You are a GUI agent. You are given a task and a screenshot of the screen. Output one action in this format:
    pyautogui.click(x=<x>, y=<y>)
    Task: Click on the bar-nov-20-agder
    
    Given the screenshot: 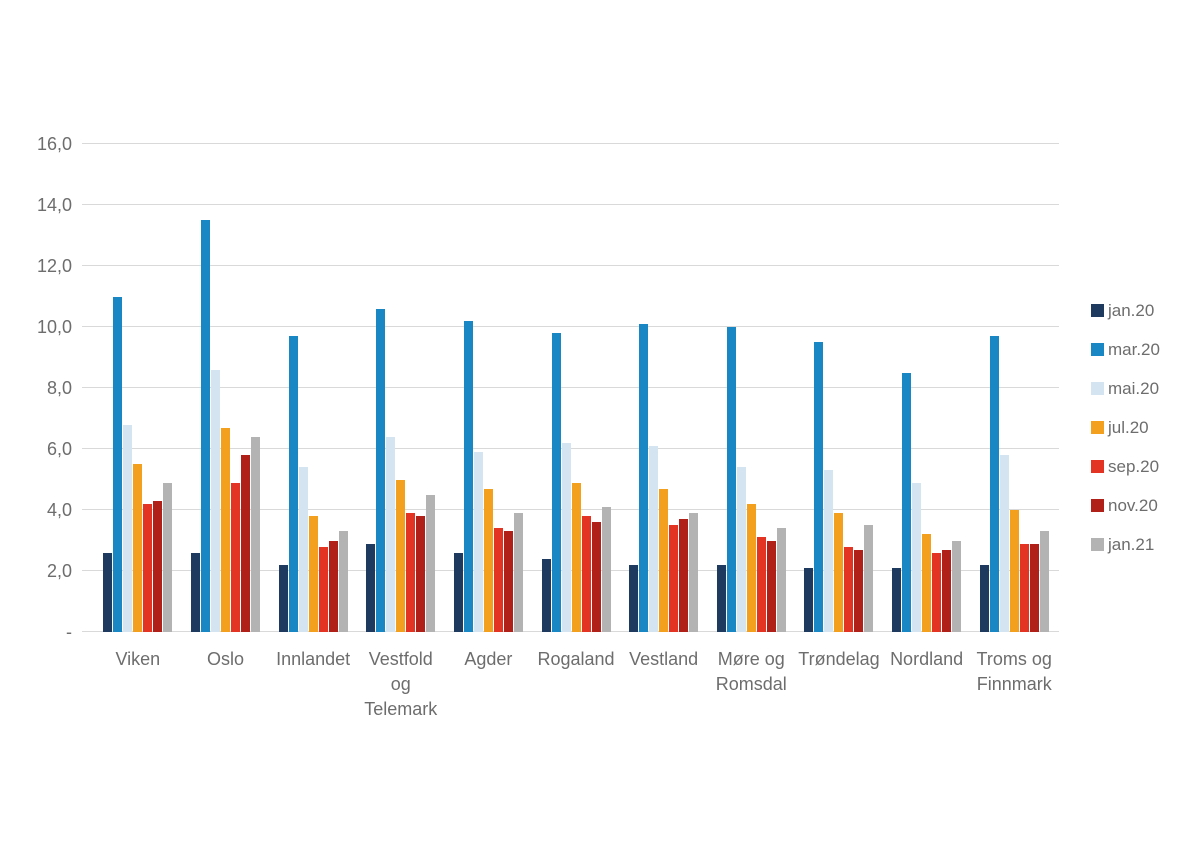 What is the action you would take?
    pyautogui.click(x=508, y=581)
    